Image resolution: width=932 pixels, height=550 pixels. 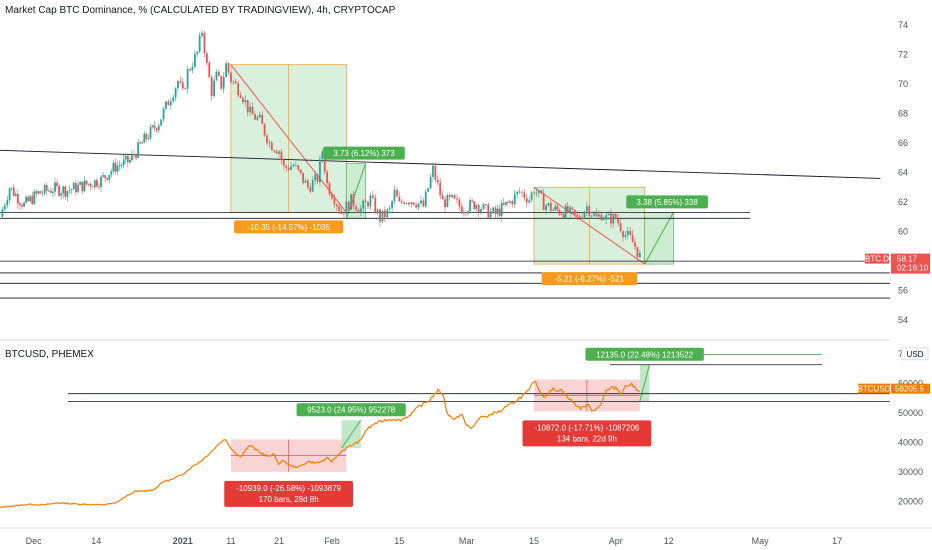 I want to click on measure-label-2: 3.38 (5.85%) 338, so click(x=667, y=202).